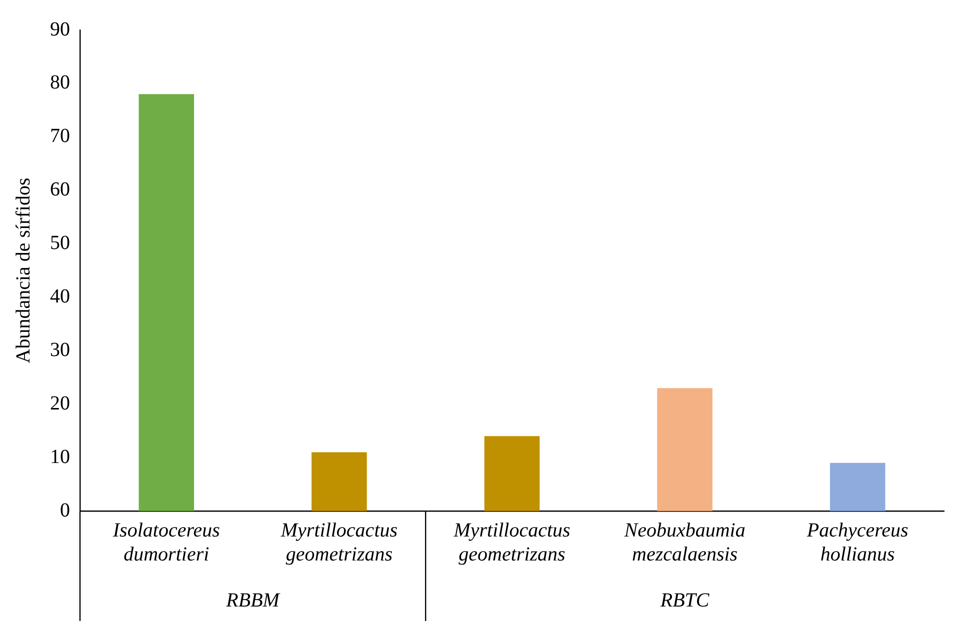 The width and height of the screenshot is (962, 631). Describe the element at coordinates (23, 271) in the screenshot. I see `y-axis-title: Abundancia de sírfidos` at that location.